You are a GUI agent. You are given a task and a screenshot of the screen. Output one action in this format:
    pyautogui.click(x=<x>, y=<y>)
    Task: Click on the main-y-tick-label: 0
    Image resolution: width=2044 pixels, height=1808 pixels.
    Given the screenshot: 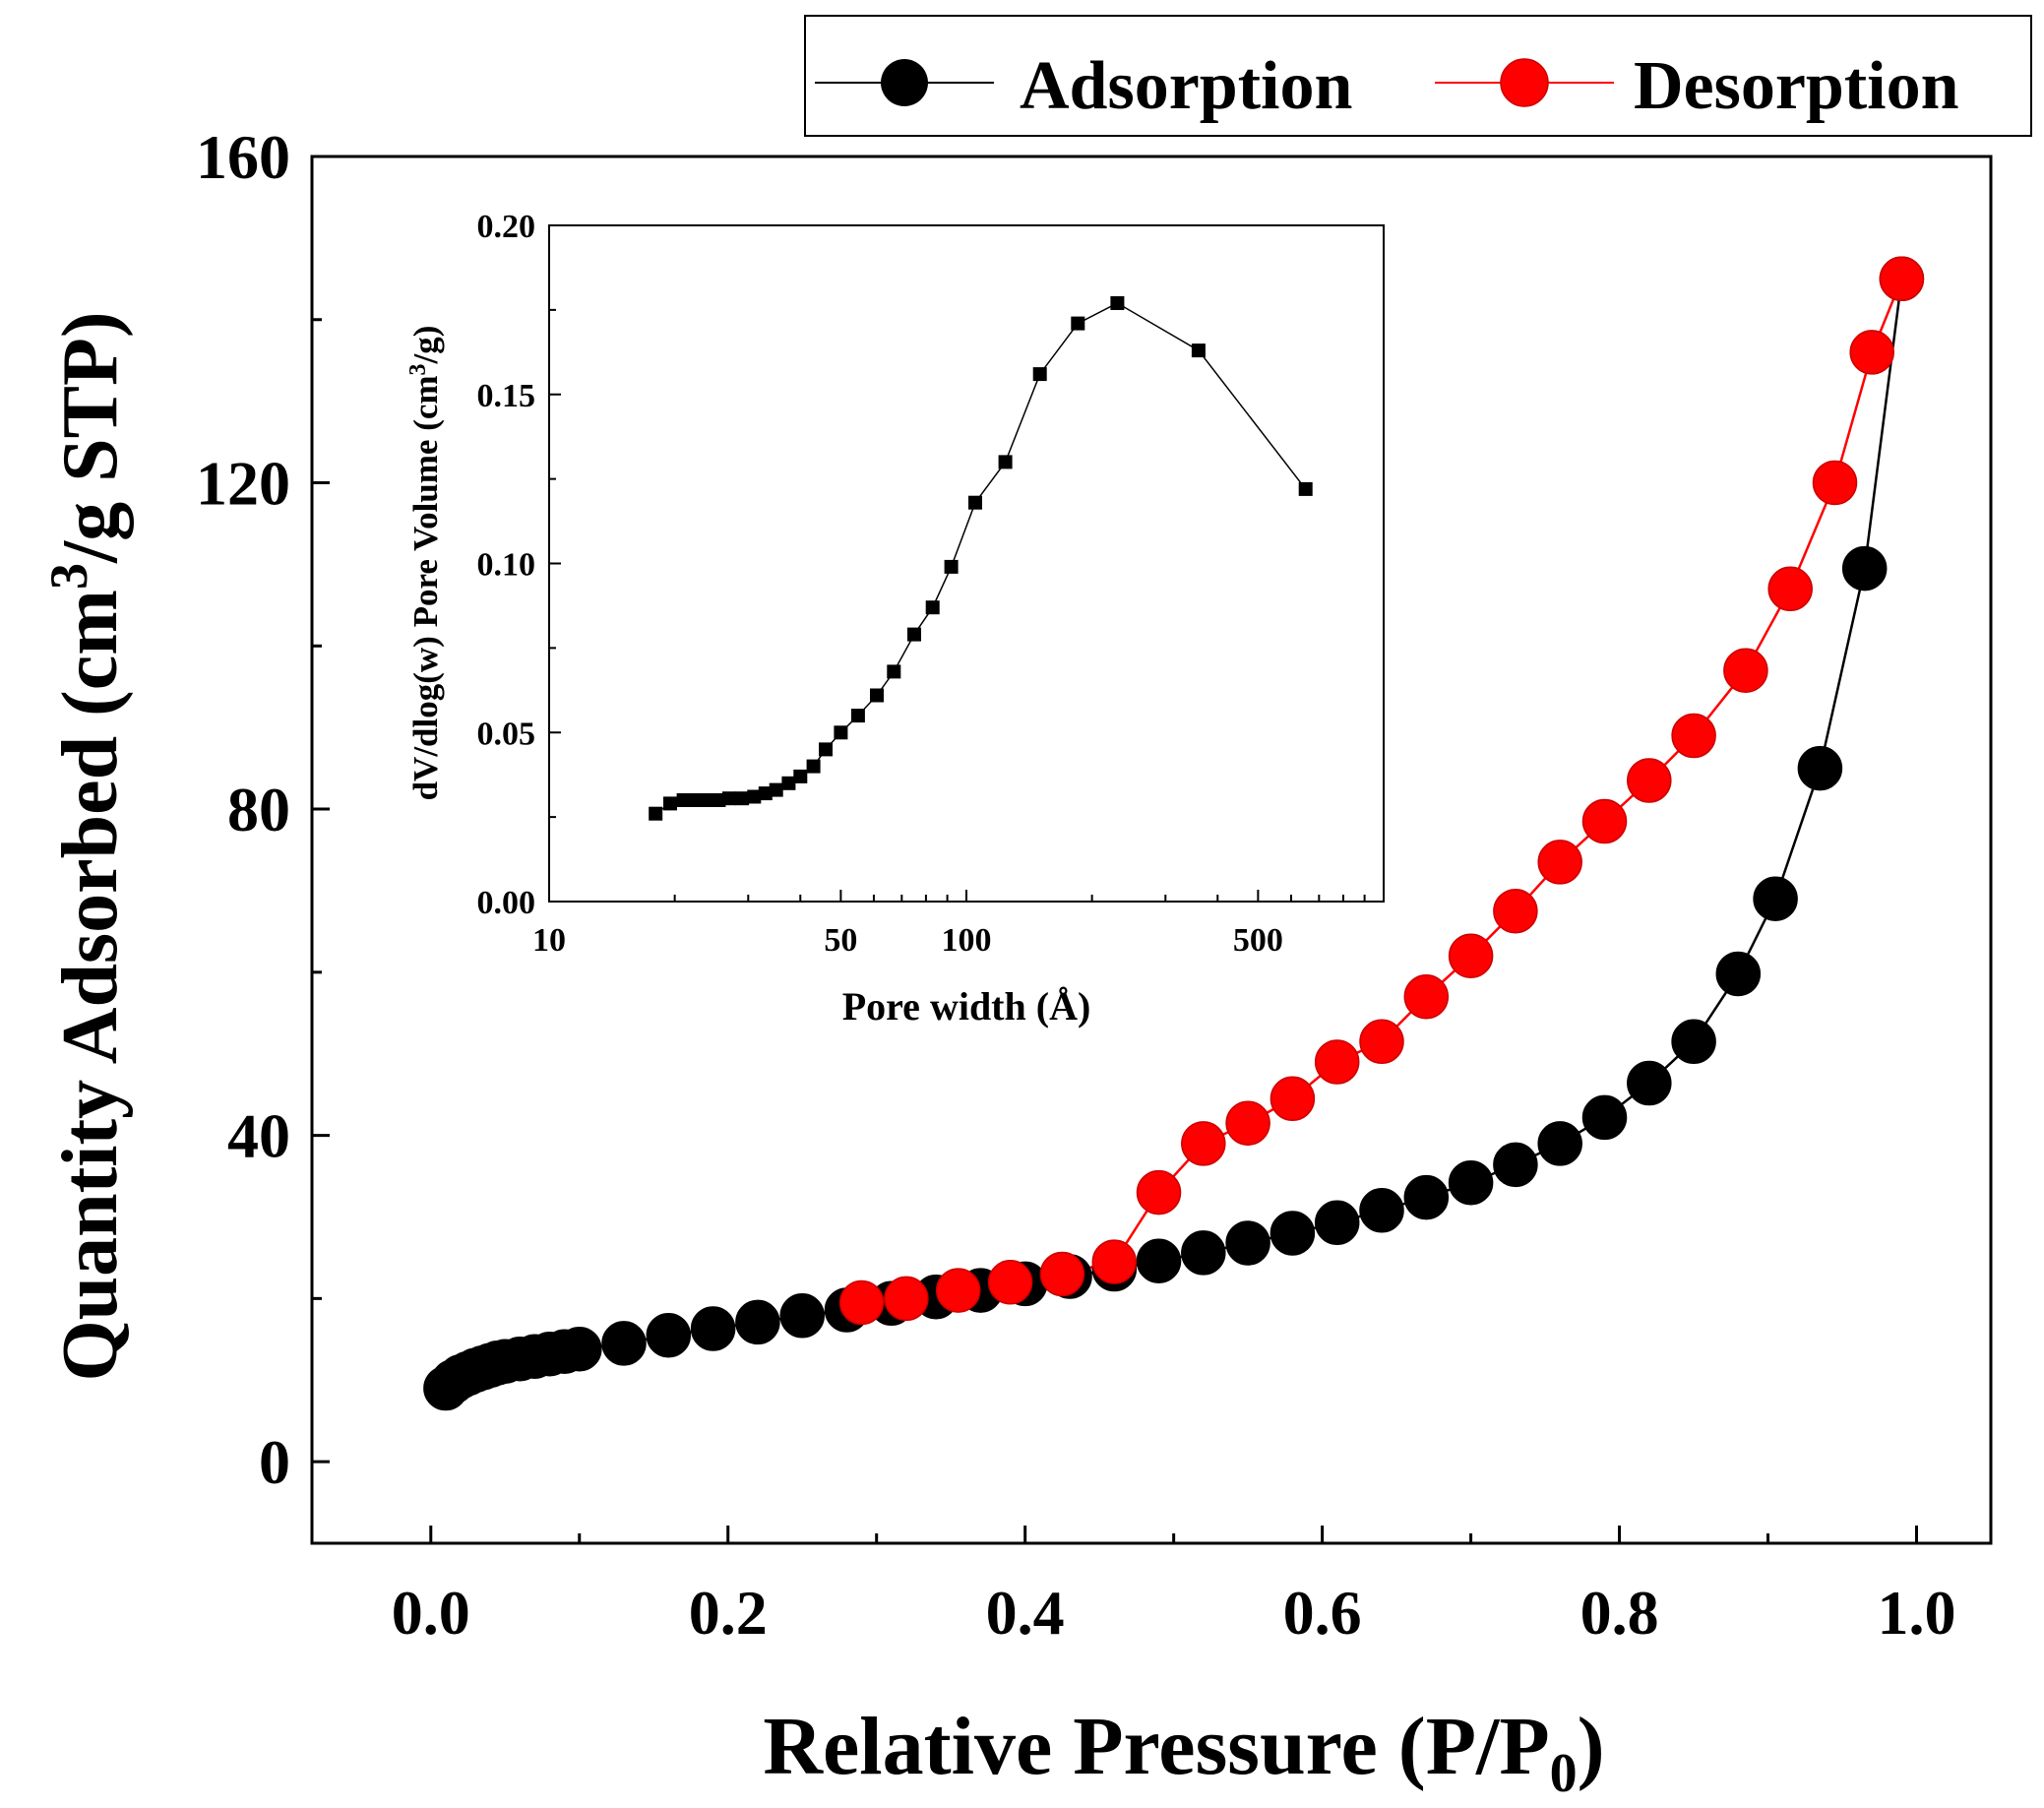 What is the action you would take?
    pyautogui.click(x=274, y=1462)
    